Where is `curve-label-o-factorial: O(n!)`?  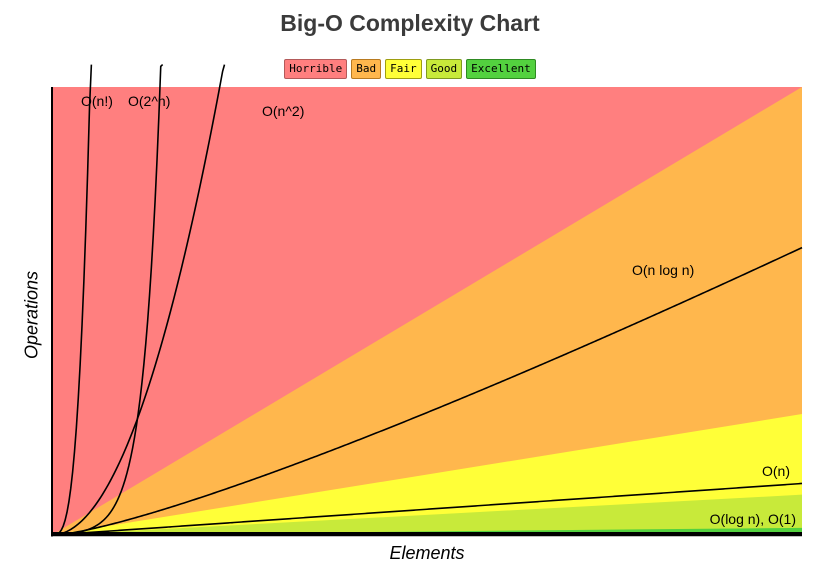 curve-label-o-factorial: O(n!) is located at coordinates (97, 101).